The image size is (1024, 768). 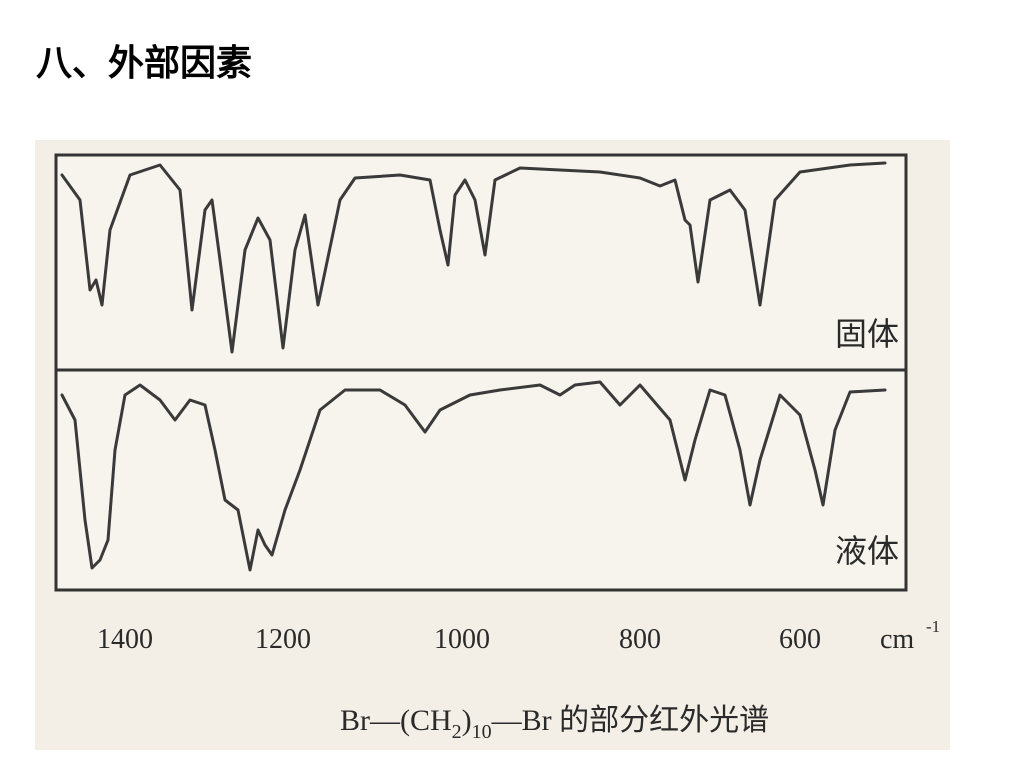 What do you see at coordinates (933, 626) in the screenshot?
I see `axis-unit-exponent: -1` at bounding box center [933, 626].